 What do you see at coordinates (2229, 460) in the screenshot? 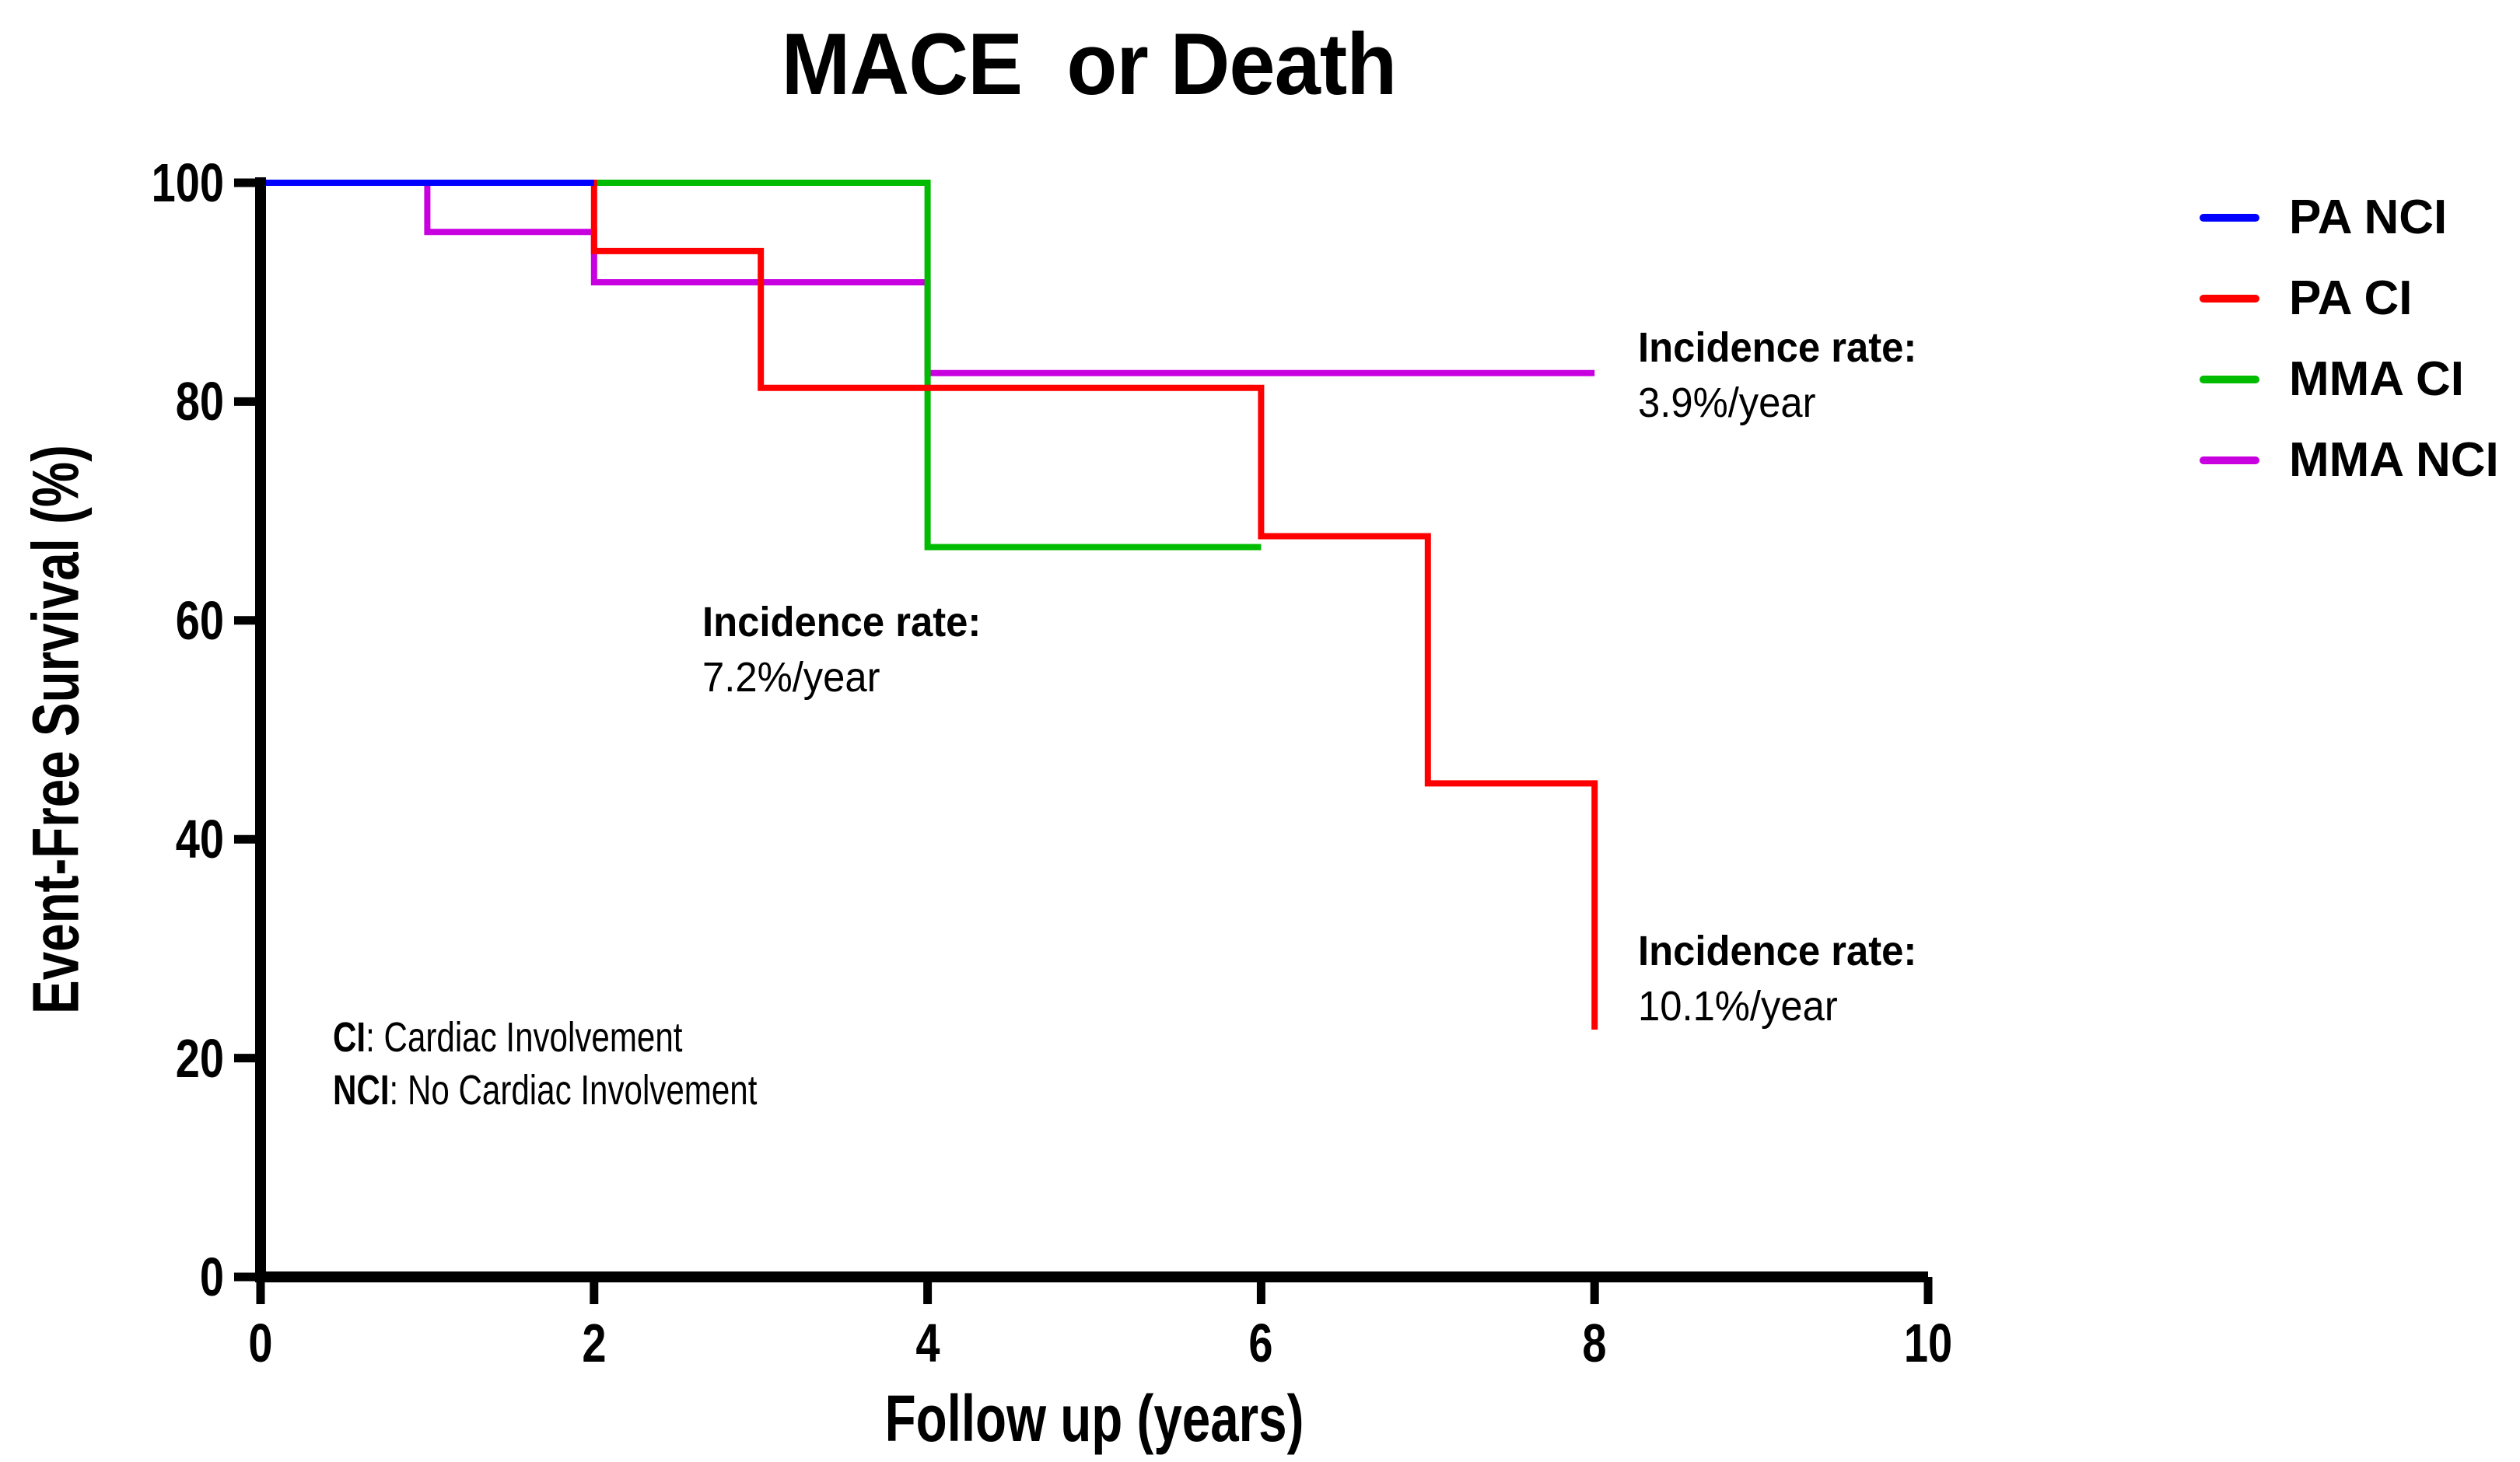
I see `legend-swatch-mma-nci` at bounding box center [2229, 460].